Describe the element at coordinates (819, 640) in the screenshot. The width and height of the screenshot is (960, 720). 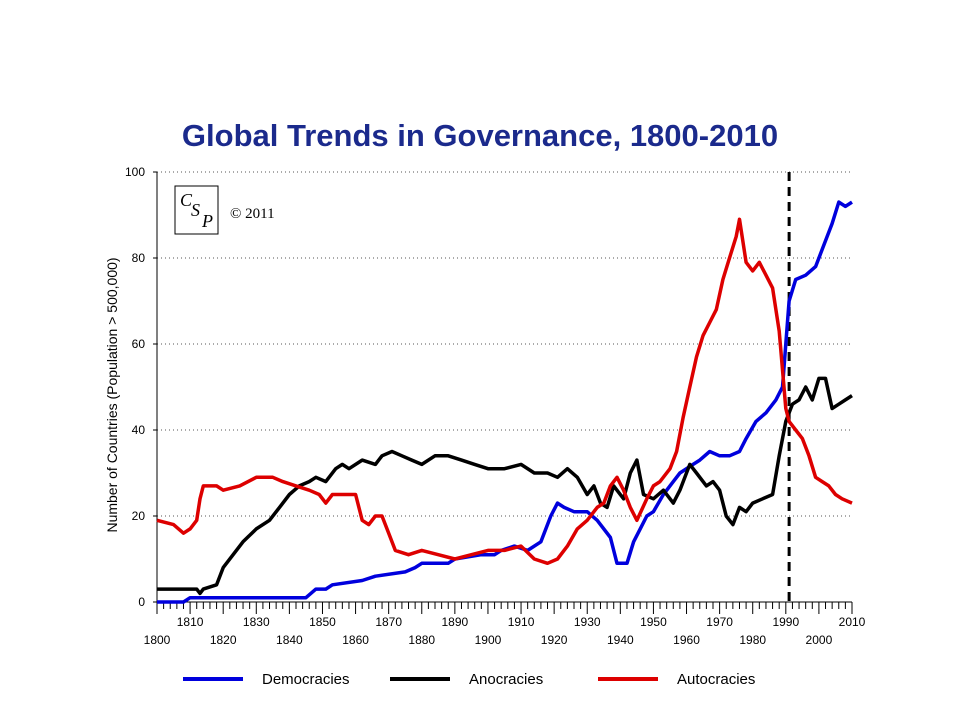
I see `x-tick-label: 2000` at that location.